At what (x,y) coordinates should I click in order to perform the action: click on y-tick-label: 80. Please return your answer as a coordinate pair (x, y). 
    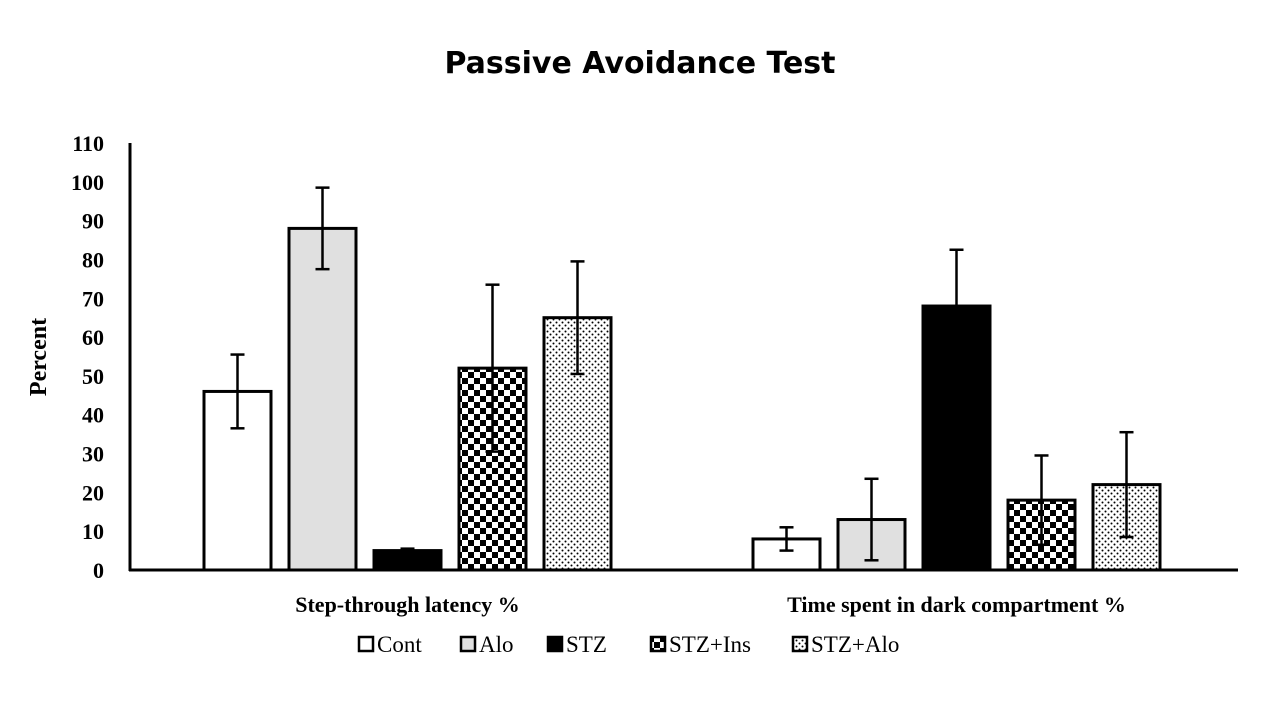
    Looking at the image, I should click on (93, 259).